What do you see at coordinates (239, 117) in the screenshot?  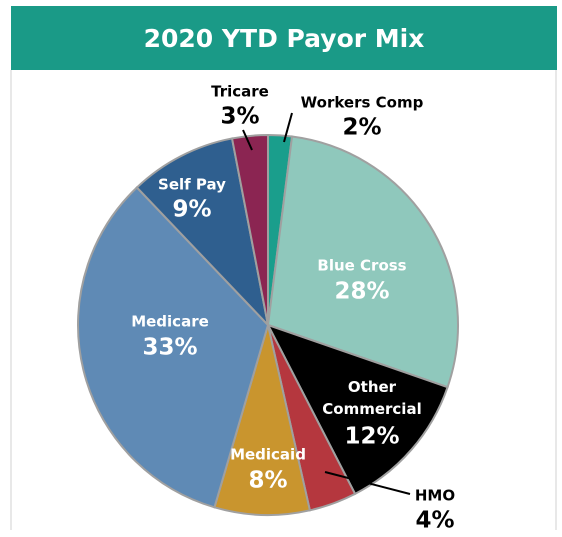 I see `slice-value-label: 3%` at bounding box center [239, 117].